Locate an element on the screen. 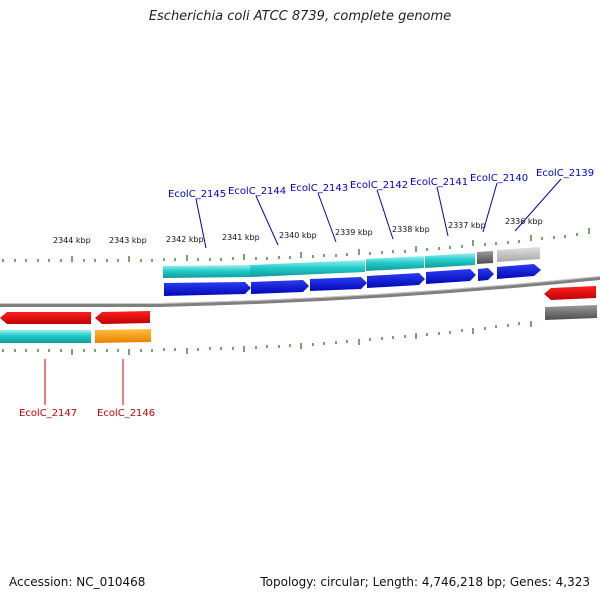 This screenshot has height=600, width=600. scale-label: 2344 kbp is located at coordinates (72, 240).